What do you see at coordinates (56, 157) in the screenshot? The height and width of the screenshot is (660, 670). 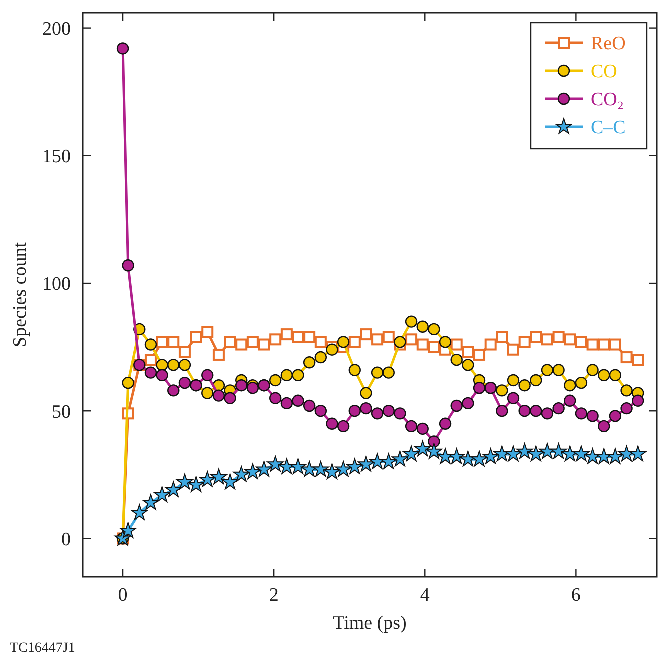 I see `y-tick-label: 150` at bounding box center [56, 157].